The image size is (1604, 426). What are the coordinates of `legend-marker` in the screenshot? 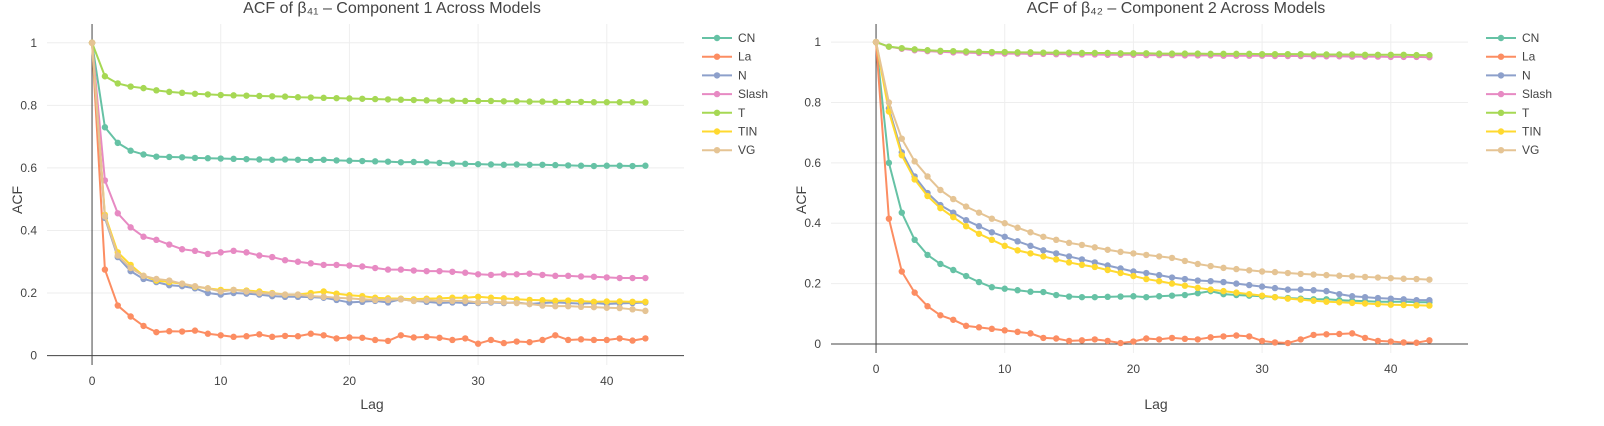 It's located at (1501, 56).